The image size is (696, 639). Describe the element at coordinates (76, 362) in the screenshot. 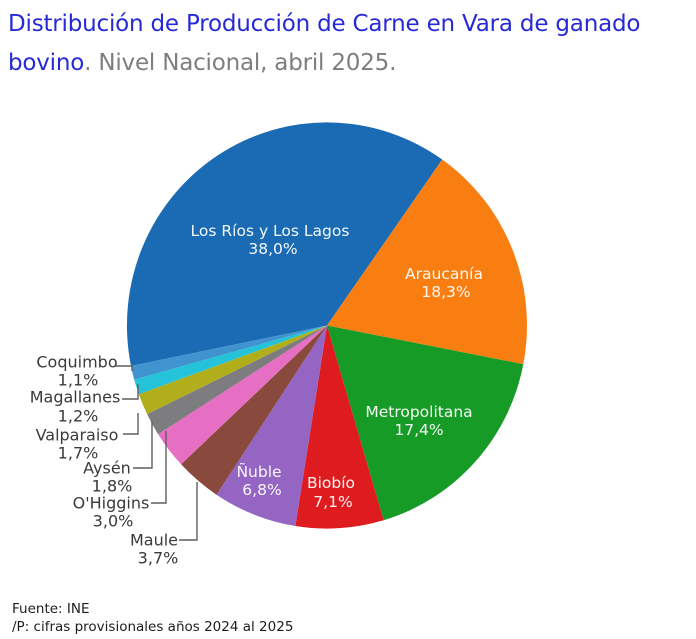

I see `slice-name-10: Coquimbo` at that location.